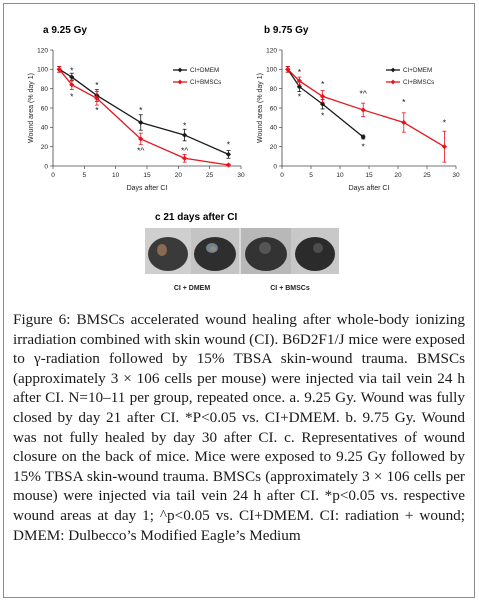 The image size is (479, 602). I want to click on photo-label-bmscs: CI + BMSCs, so click(290, 288).